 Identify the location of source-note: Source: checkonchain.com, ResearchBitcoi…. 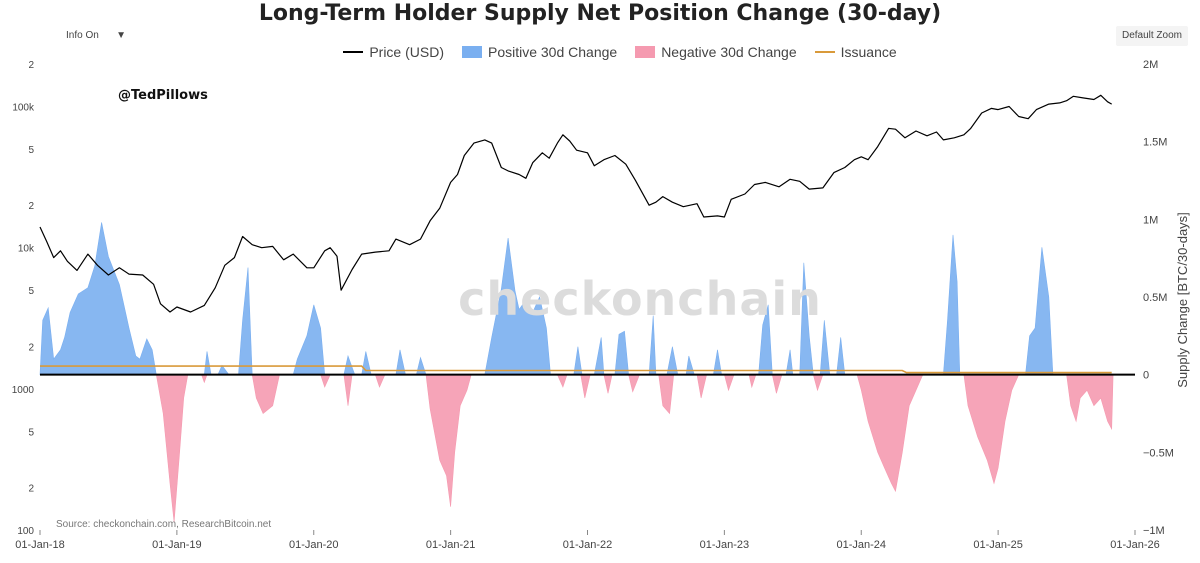
(163, 524).